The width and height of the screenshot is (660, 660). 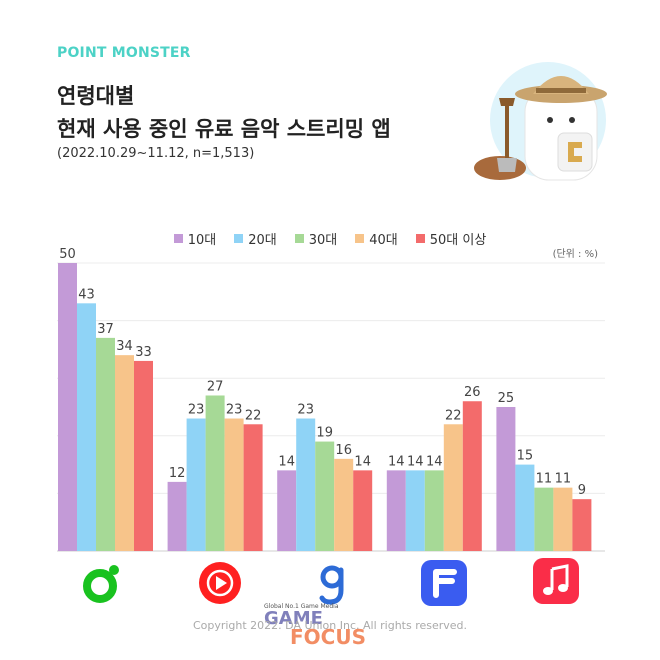 I want to click on apple-music-icon, so click(x=556, y=581).